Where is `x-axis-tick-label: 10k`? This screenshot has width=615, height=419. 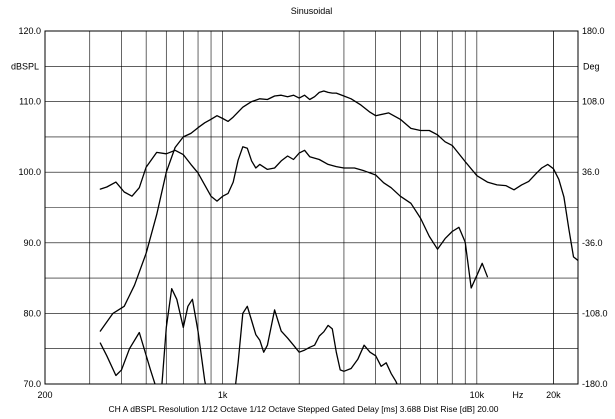 x-axis-tick-label: 10k is located at coordinates (477, 395).